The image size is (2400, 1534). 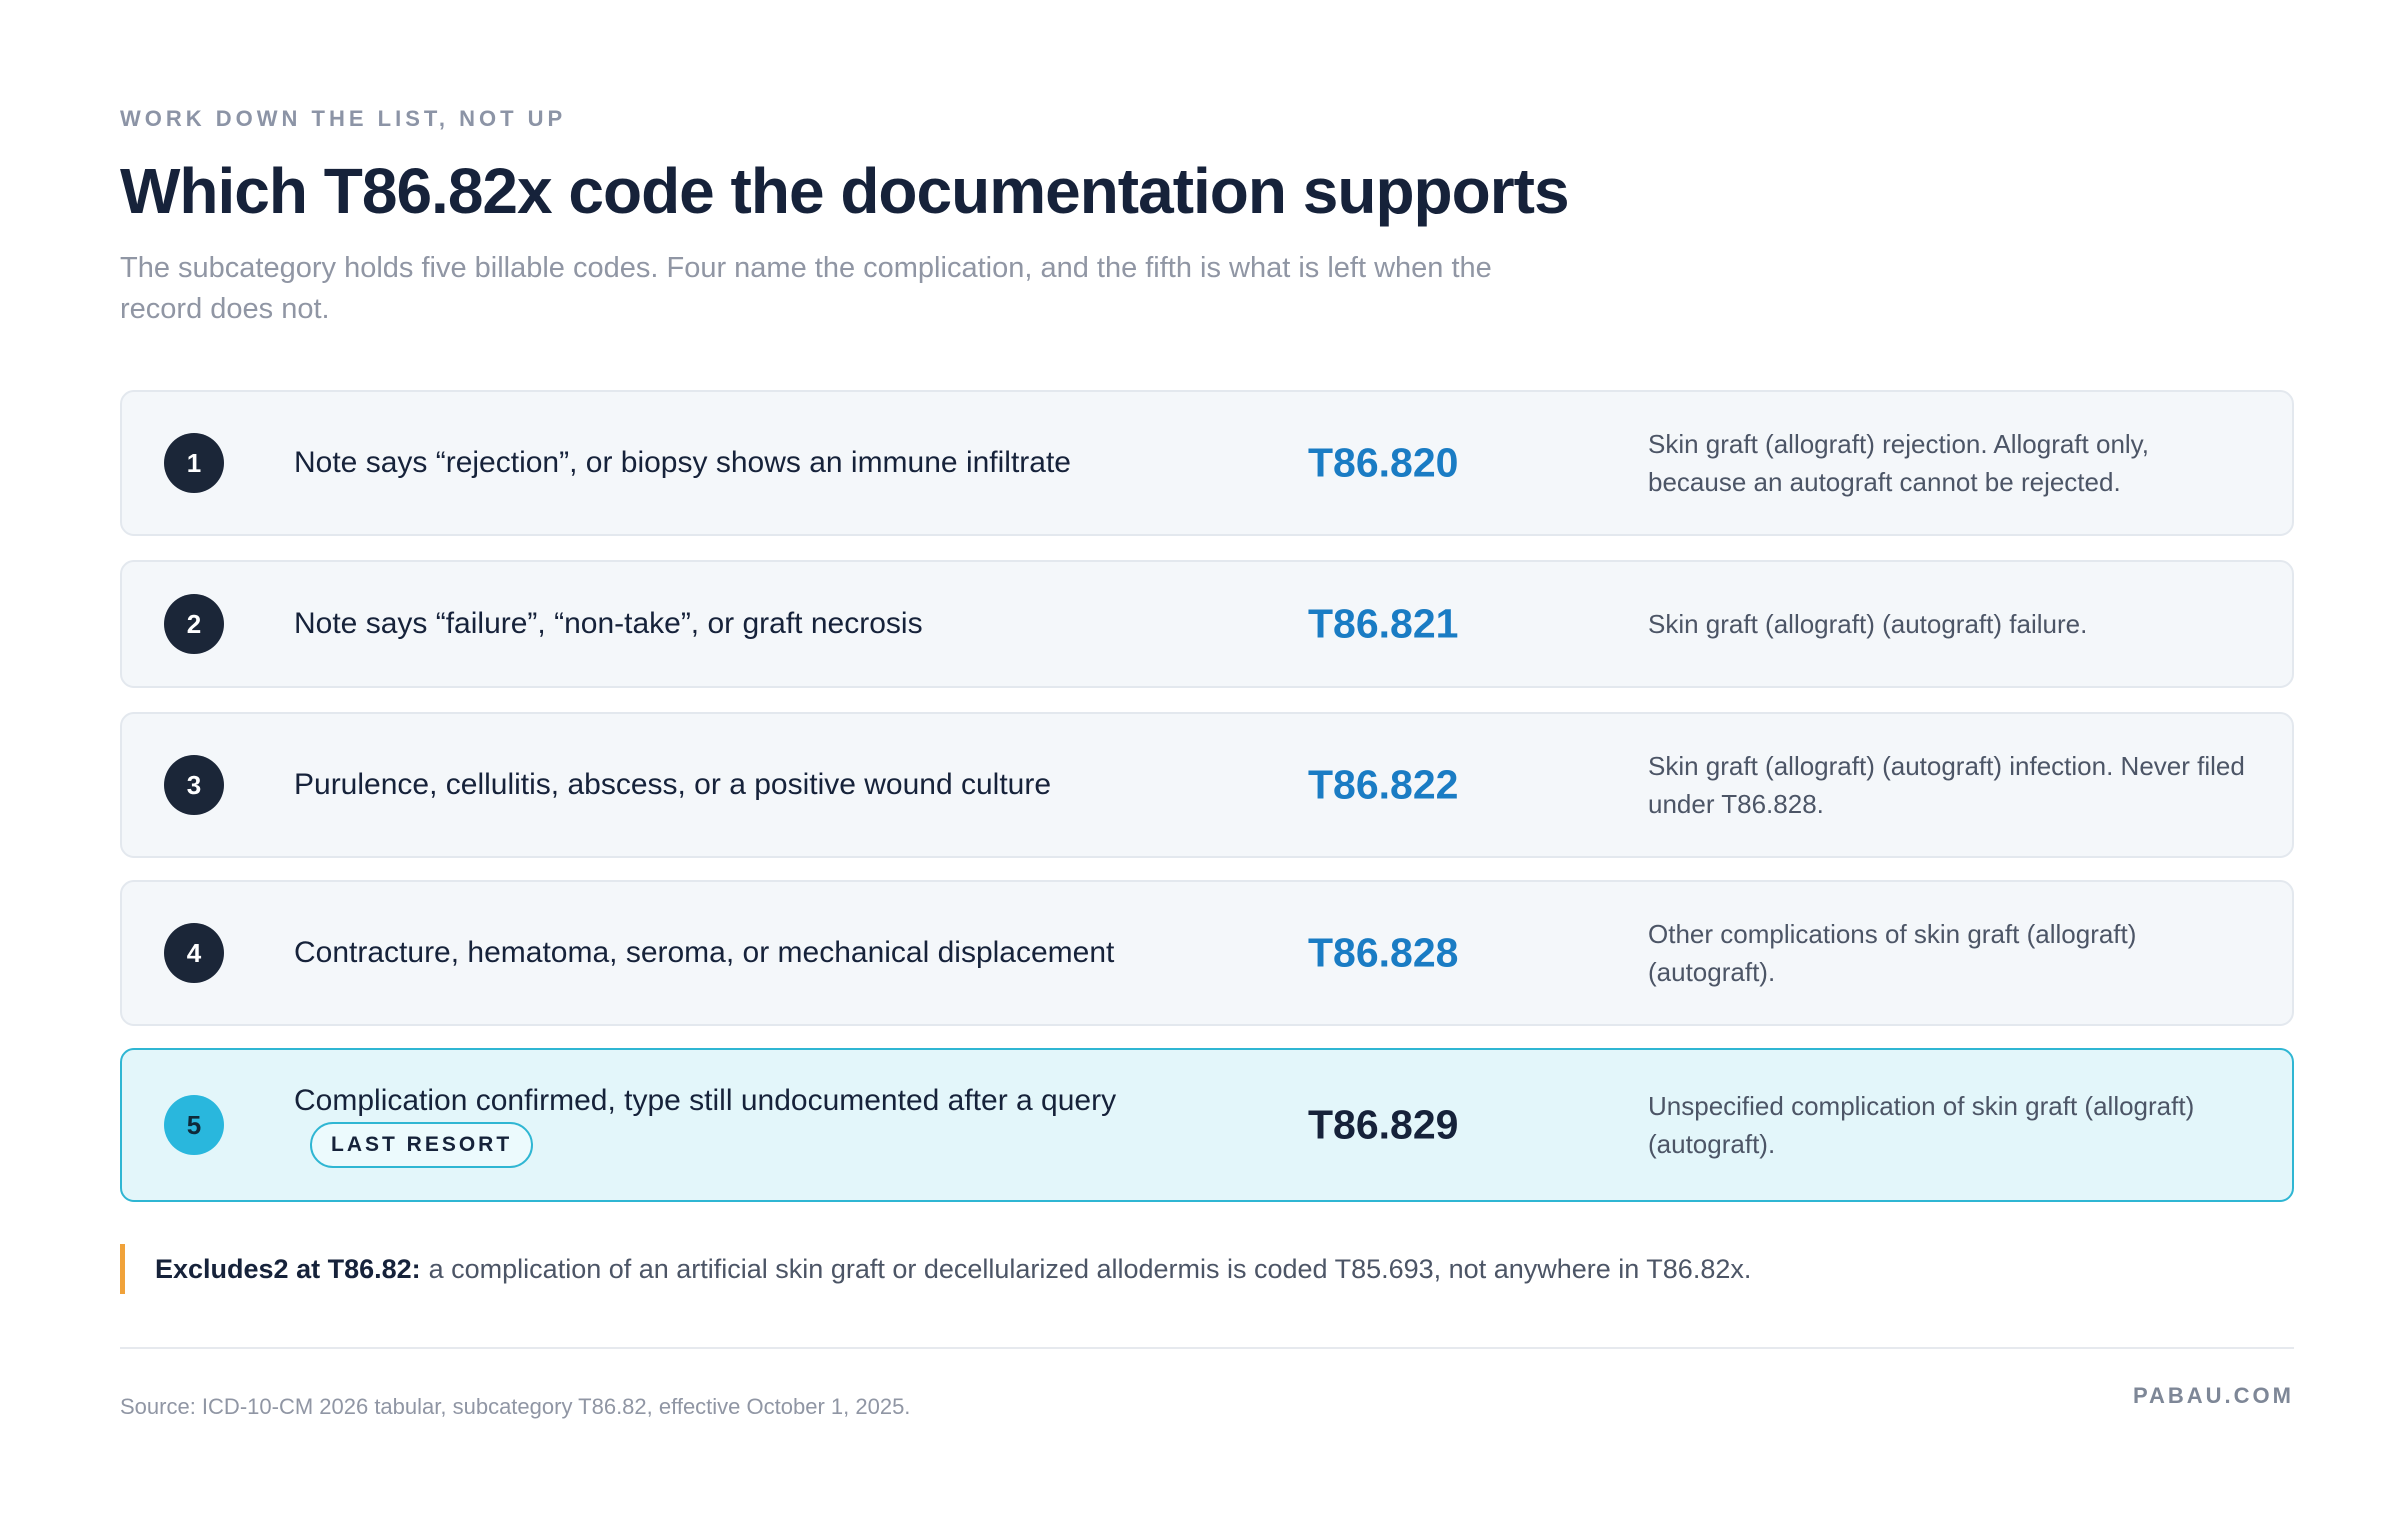 I want to click on icd-code: T86.820, so click(x=1383, y=462).